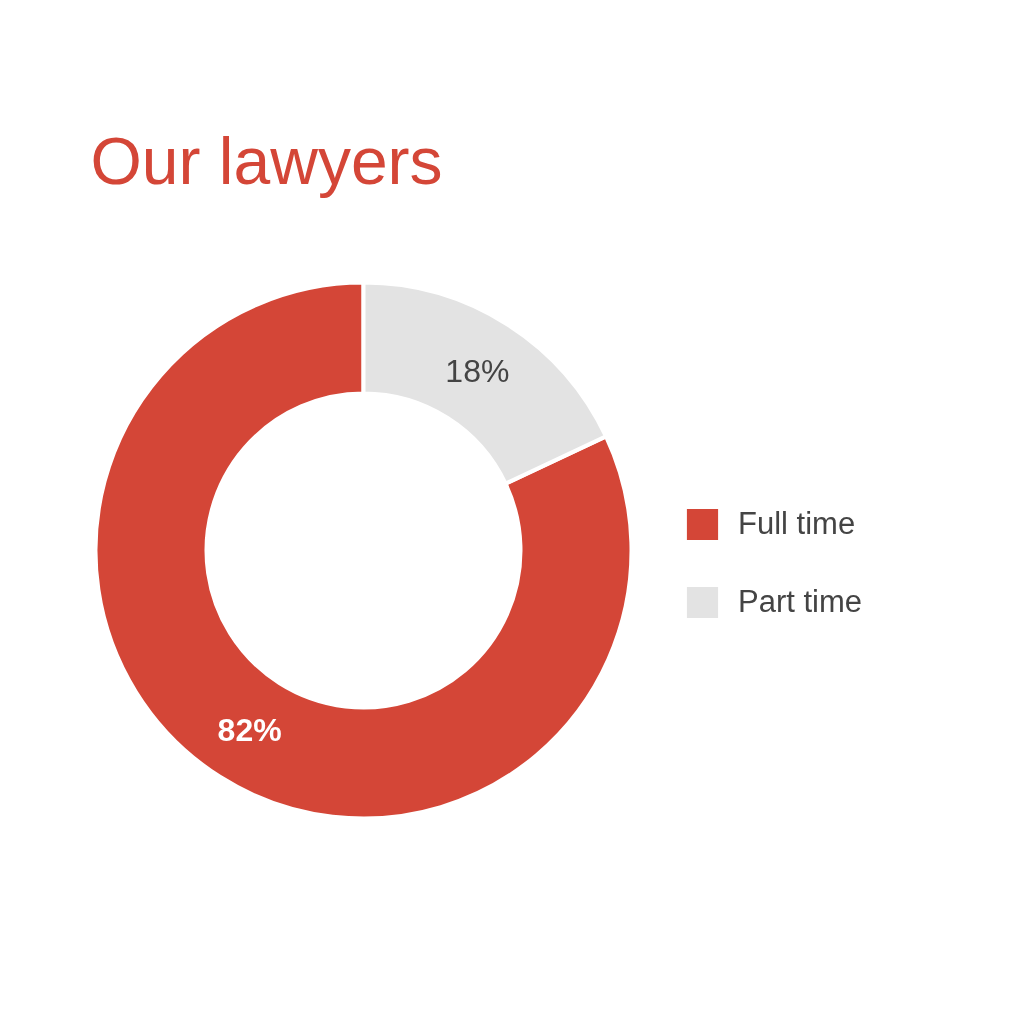  What do you see at coordinates (477, 371) in the screenshot?
I see `data-label: 18%` at bounding box center [477, 371].